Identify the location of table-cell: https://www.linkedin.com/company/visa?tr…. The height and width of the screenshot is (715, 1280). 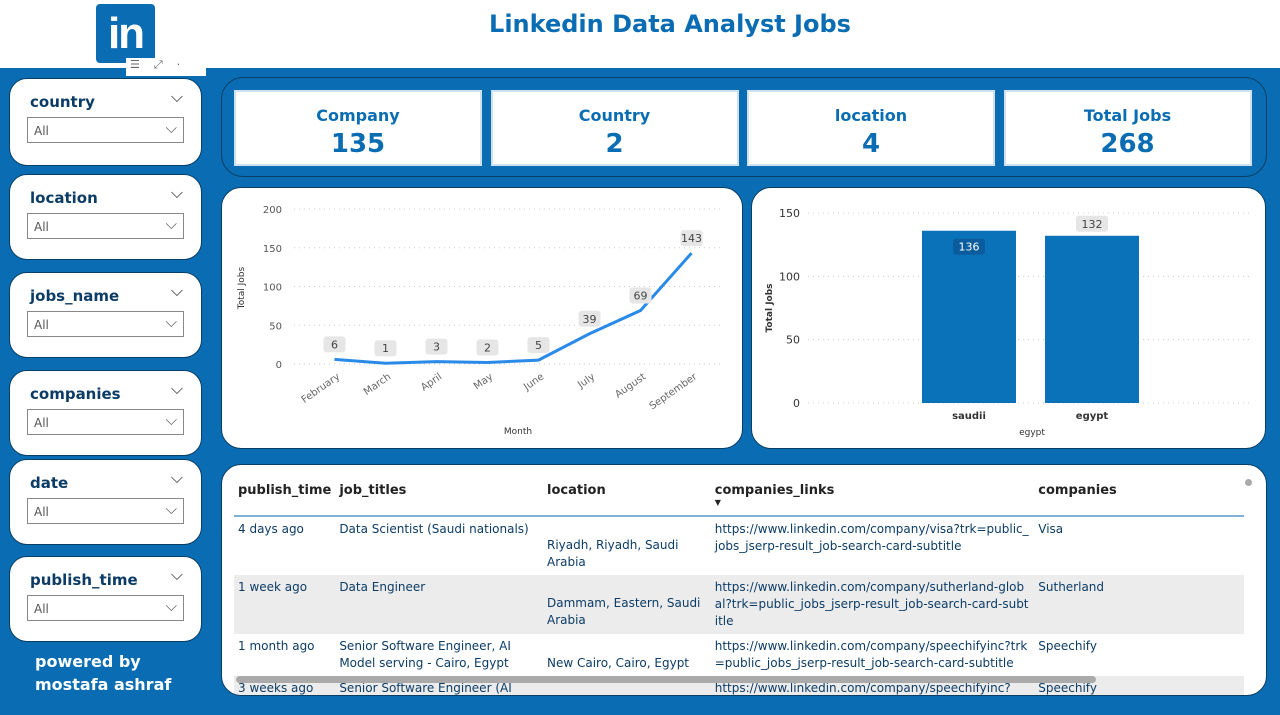
(873, 545).